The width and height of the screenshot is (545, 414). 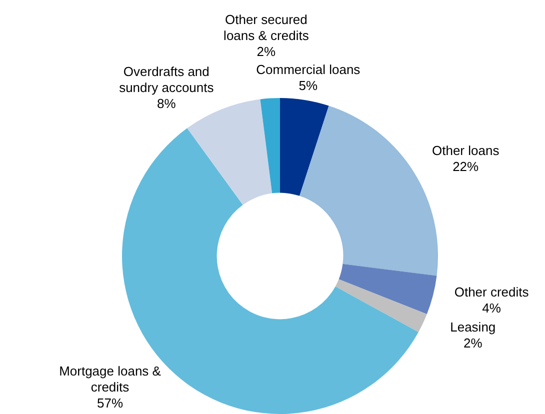 What do you see at coordinates (308, 69) in the screenshot?
I see `slice-label: Commercial loans` at bounding box center [308, 69].